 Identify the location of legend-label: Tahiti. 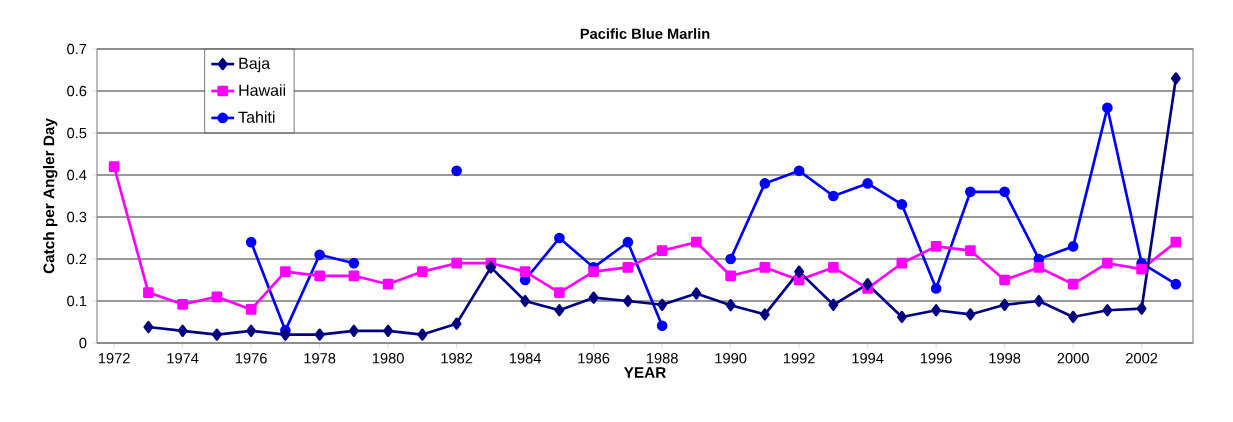
(256, 117).